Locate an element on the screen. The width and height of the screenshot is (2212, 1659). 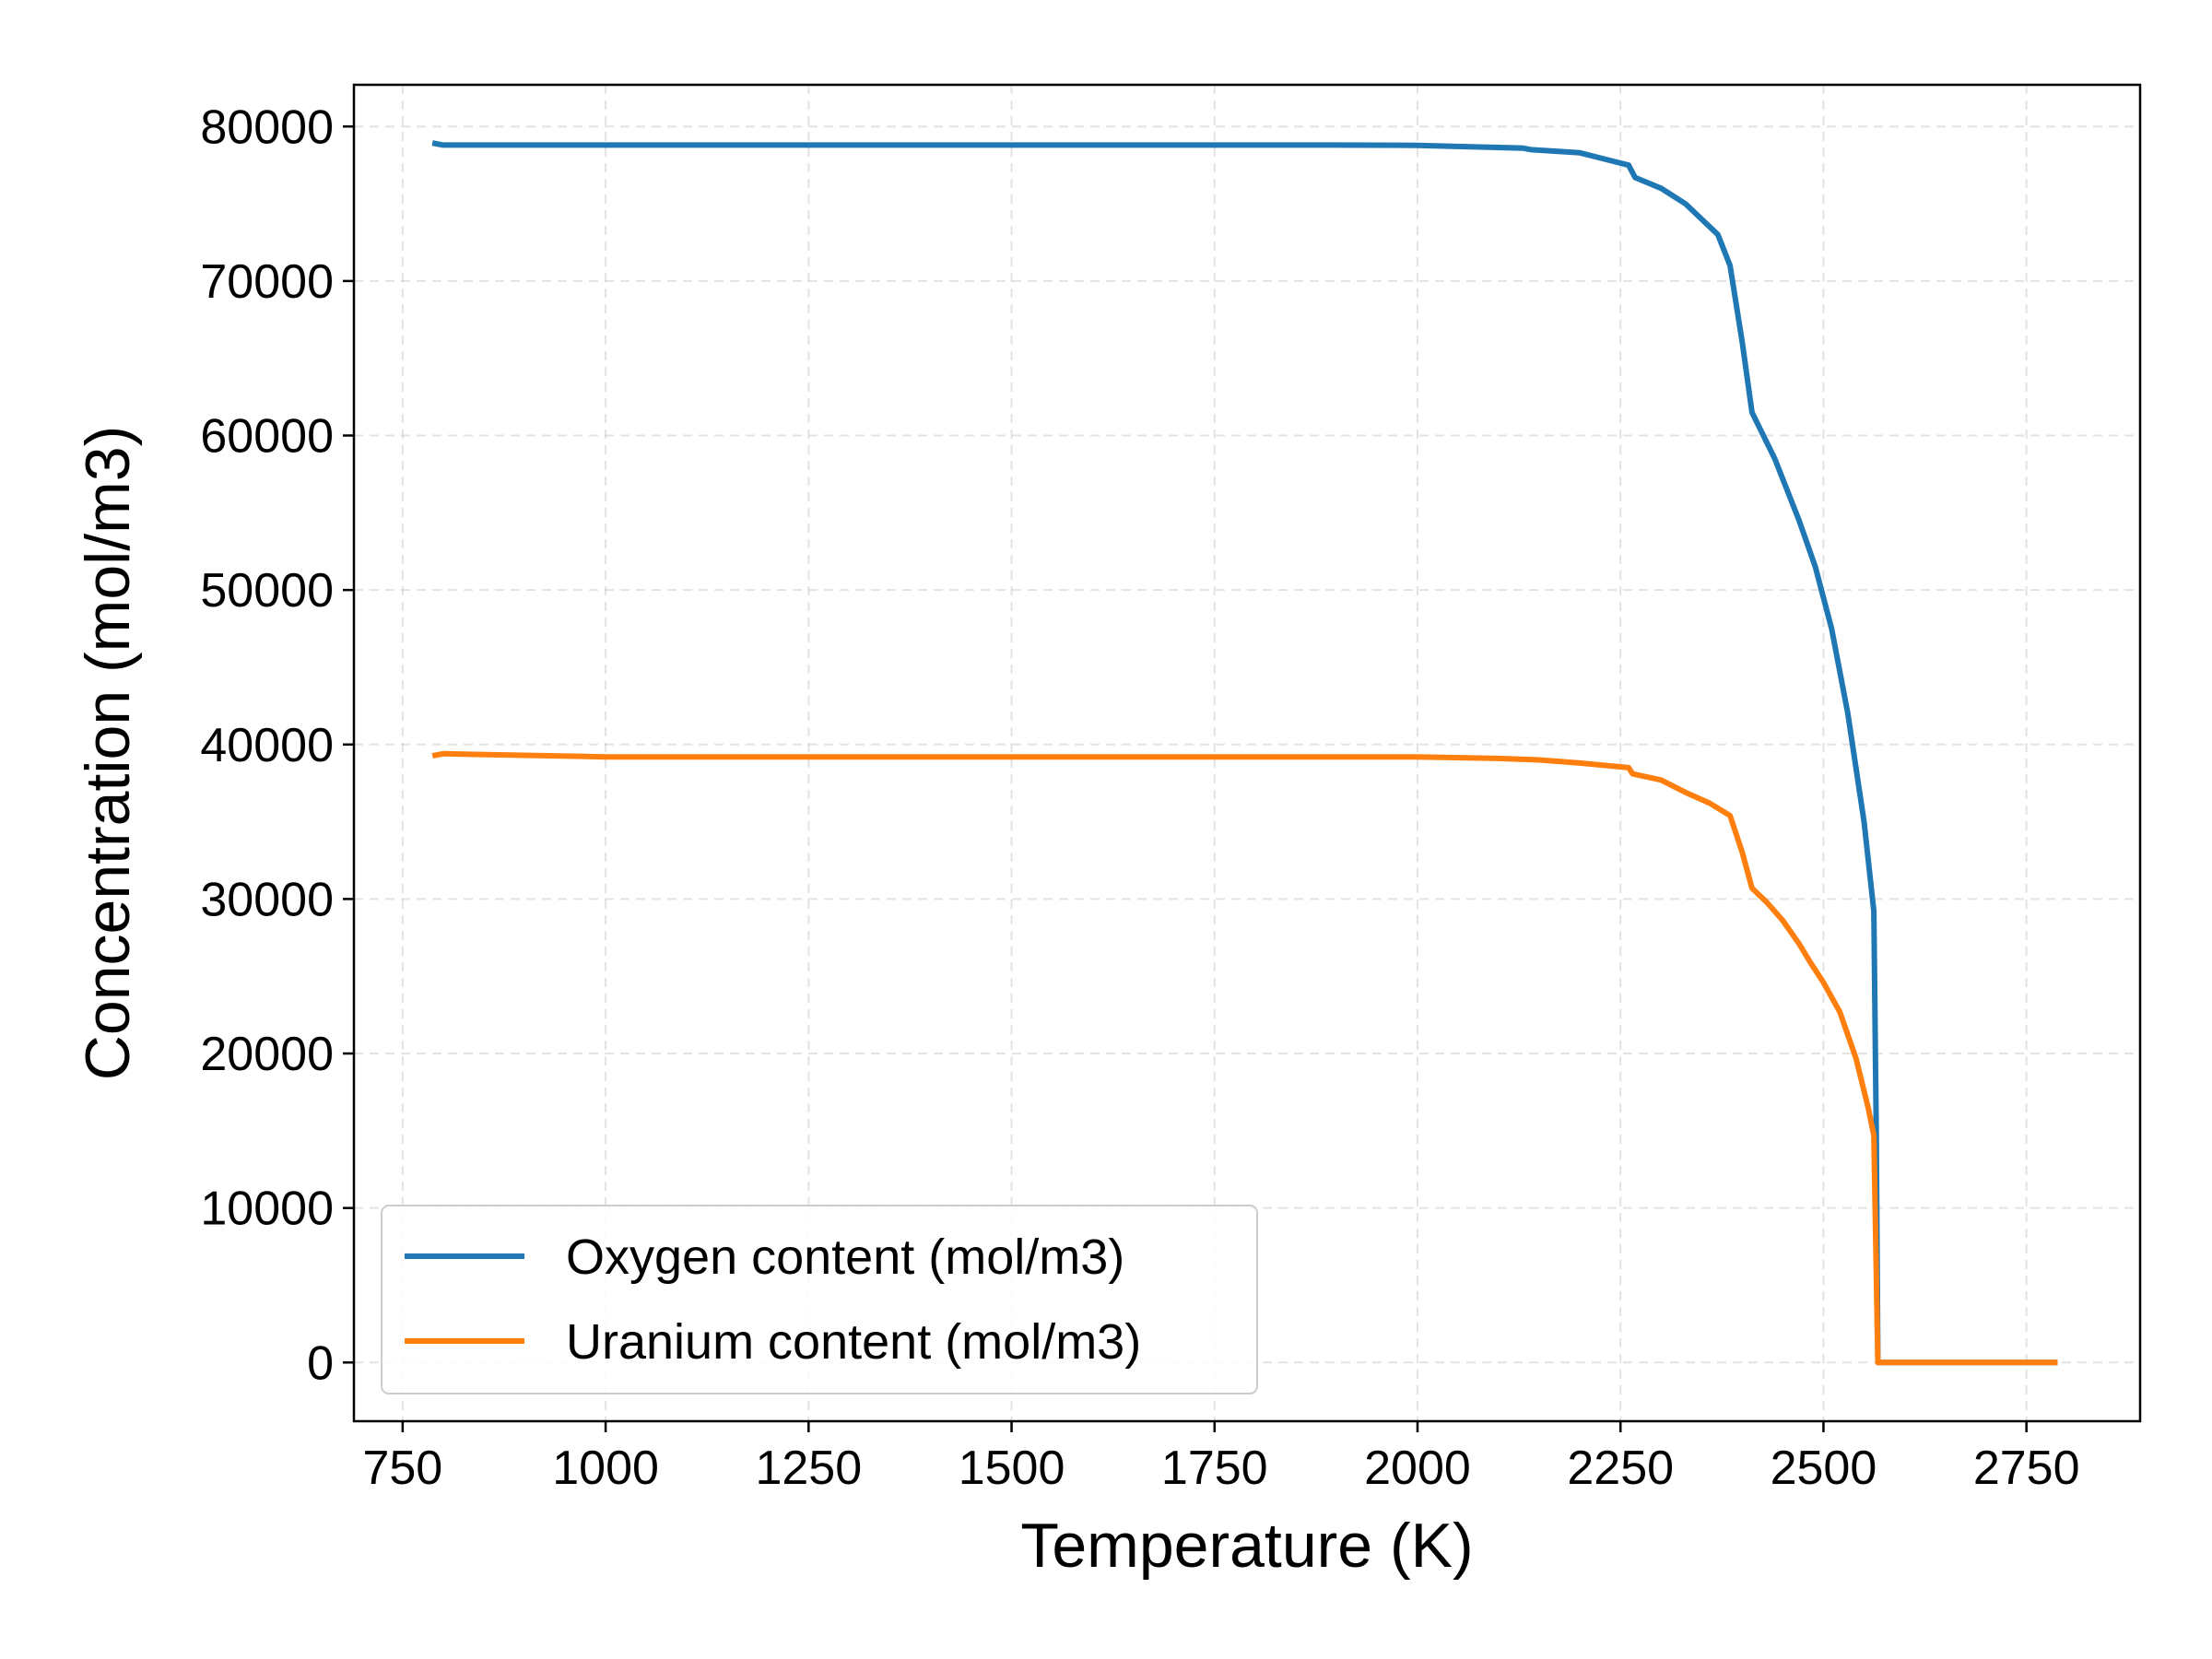
y-tick-label: 80000 is located at coordinates (267, 127).